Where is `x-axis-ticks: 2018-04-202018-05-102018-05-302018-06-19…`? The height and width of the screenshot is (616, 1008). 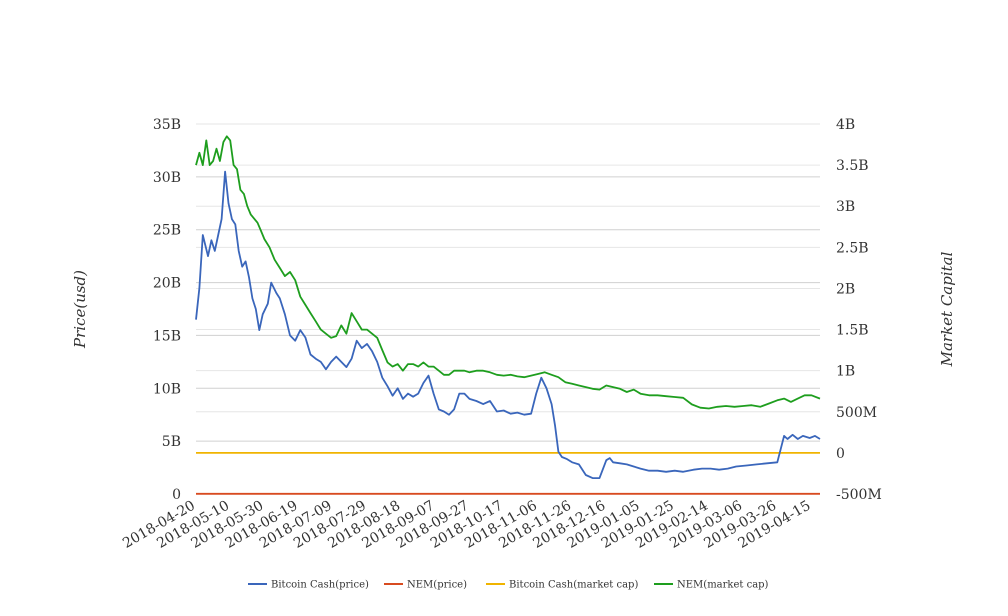
x-axis-ticks: 2018-04-202018-05-102018-05-302018-06-19… is located at coordinates (466, 525).